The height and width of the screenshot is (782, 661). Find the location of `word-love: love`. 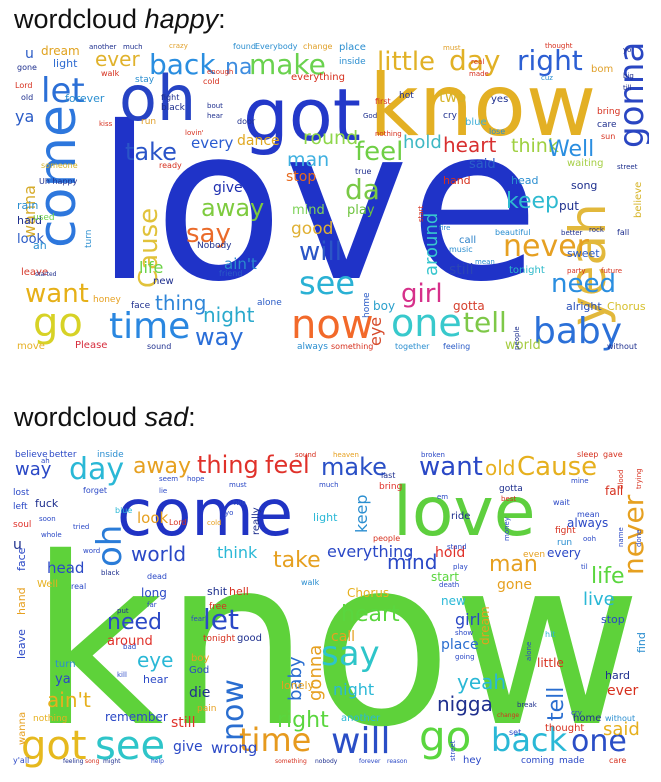

word-love: love is located at coordinates (464, 512).